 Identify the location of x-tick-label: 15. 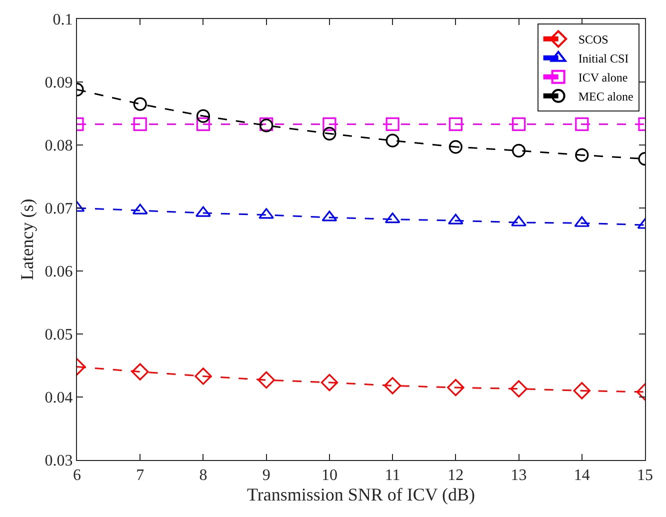
(645, 475).